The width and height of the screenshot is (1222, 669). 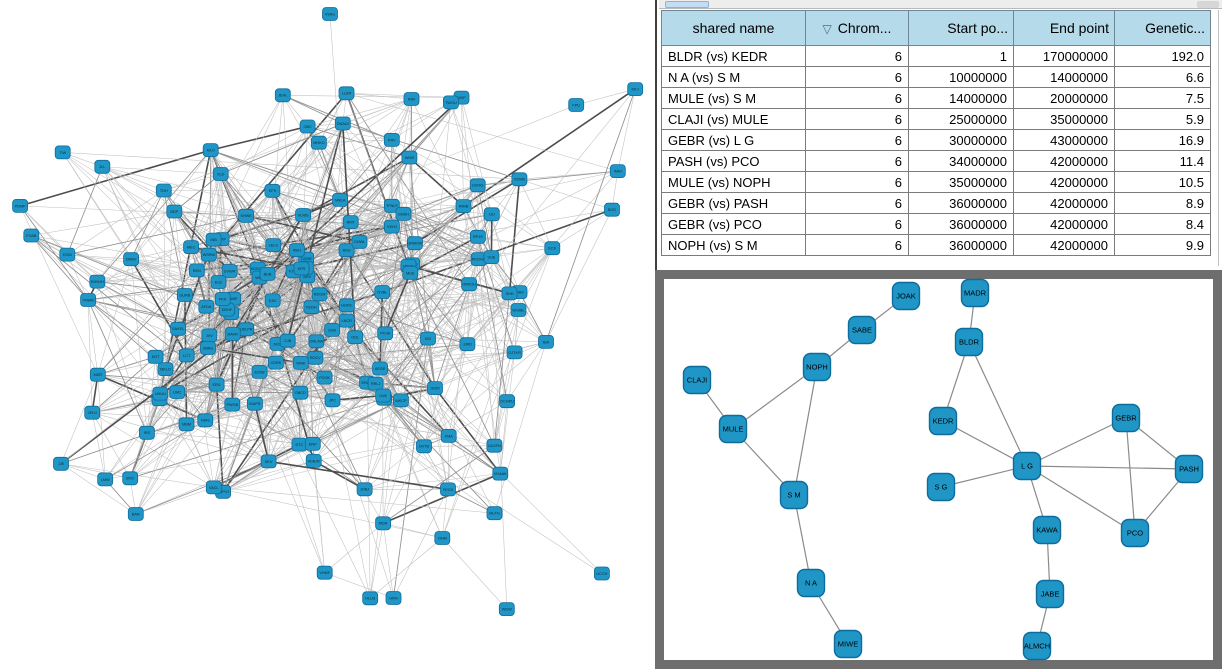 I want to click on big-network-node: DNBV, so click(x=131, y=259).